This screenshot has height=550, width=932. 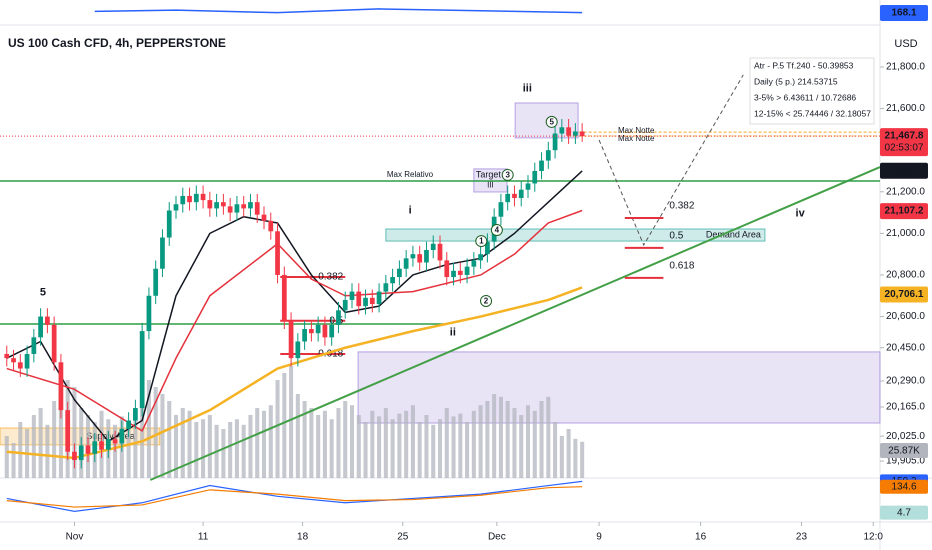 What do you see at coordinates (903, 13) in the screenshot?
I see `indicator-label: 168.1` at bounding box center [903, 13].